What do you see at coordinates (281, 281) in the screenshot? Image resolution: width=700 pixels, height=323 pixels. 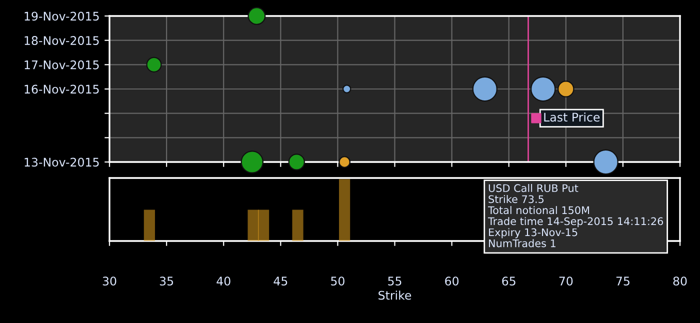 I see `x-tick-label: 45` at bounding box center [281, 281].